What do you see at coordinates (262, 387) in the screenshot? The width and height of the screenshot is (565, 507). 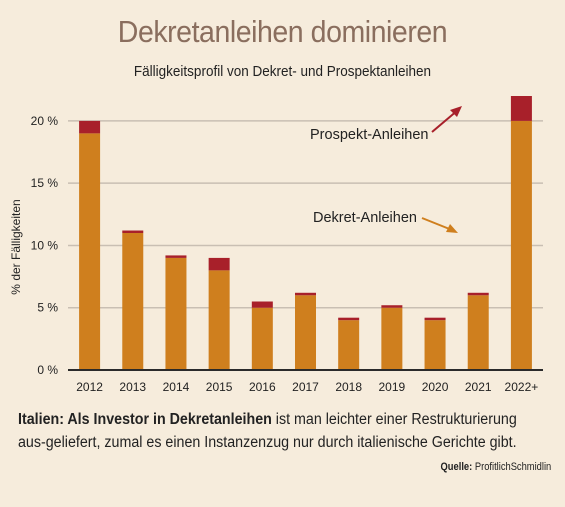 I see `x-tick-label: 2016` at bounding box center [262, 387].